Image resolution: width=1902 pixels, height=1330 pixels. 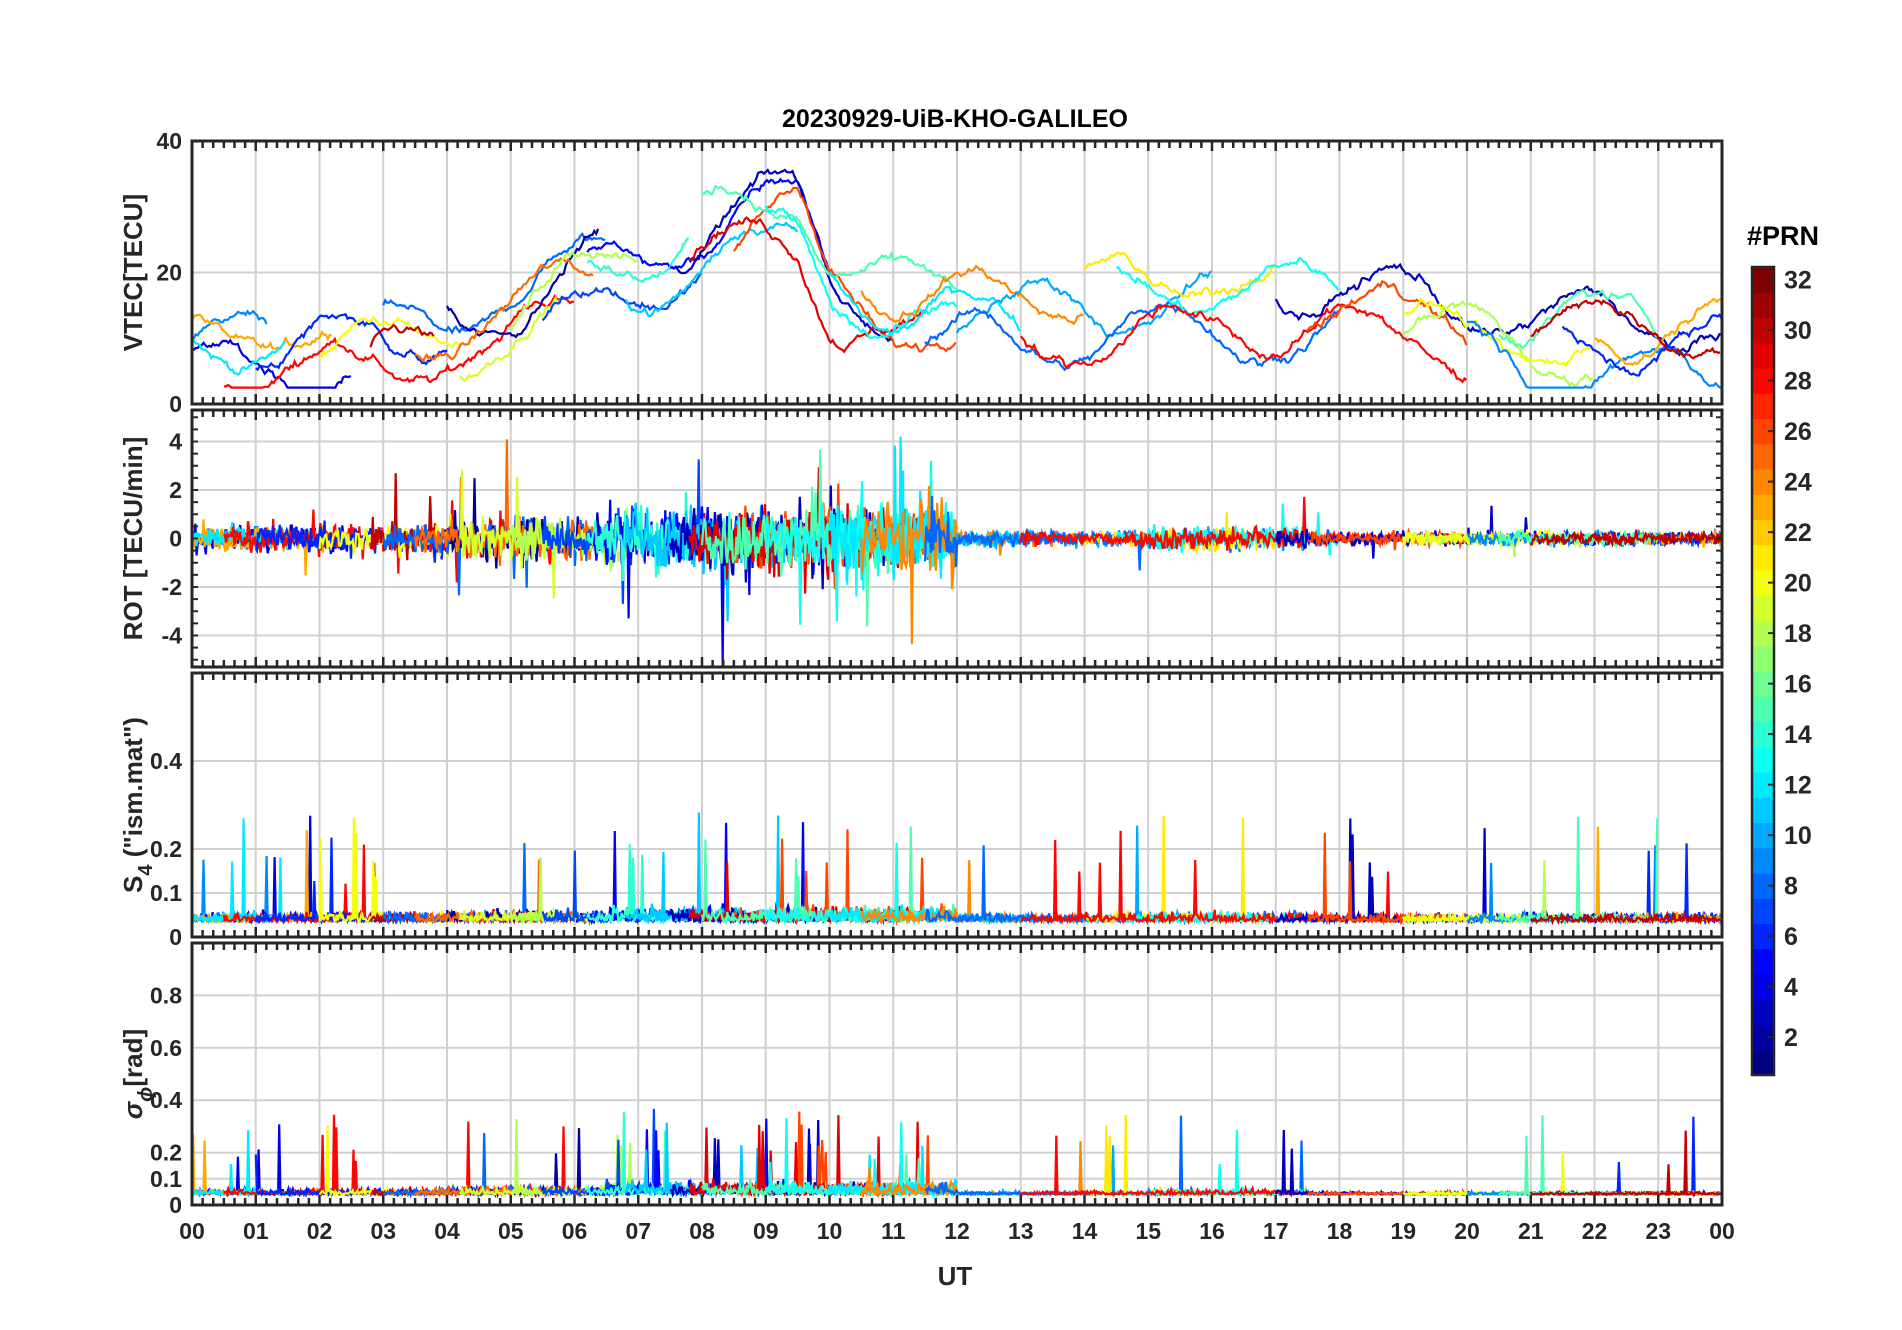 What do you see at coordinates (166, 1048) in the screenshot?
I see `y-tick-label: 0.6` at bounding box center [166, 1048].